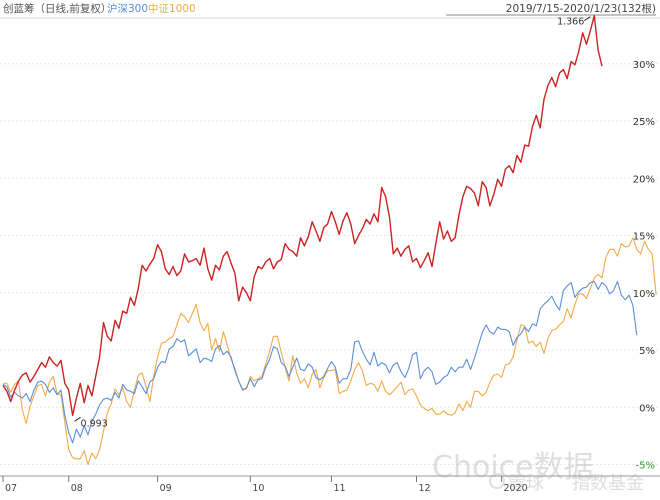 This screenshot has width=660, height=500. I want to click on stock-name: 创蓝筹（日线,前复权）, so click(57, 8).